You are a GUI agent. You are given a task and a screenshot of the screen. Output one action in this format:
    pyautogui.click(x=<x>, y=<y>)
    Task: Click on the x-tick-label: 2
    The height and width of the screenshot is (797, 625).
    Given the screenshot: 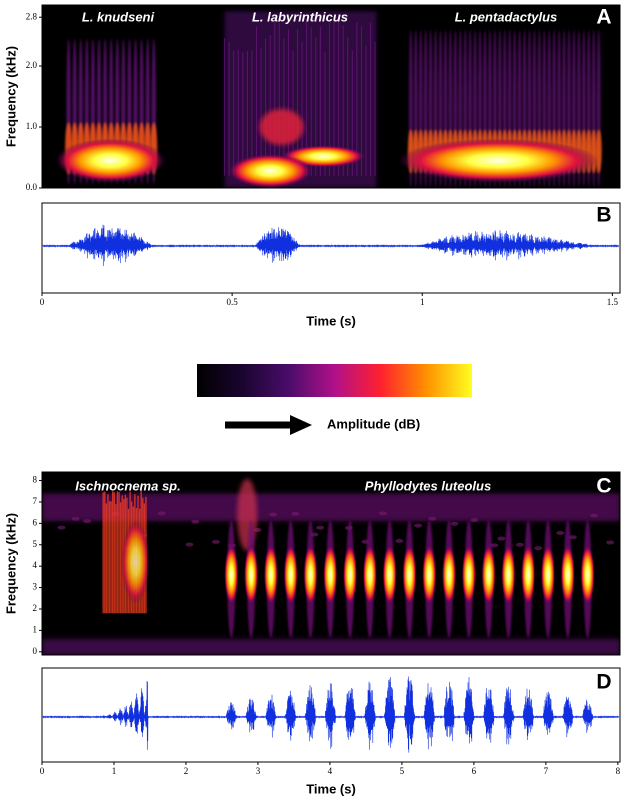 What is the action you would take?
    pyautogui.click(x=186, y=771)
    